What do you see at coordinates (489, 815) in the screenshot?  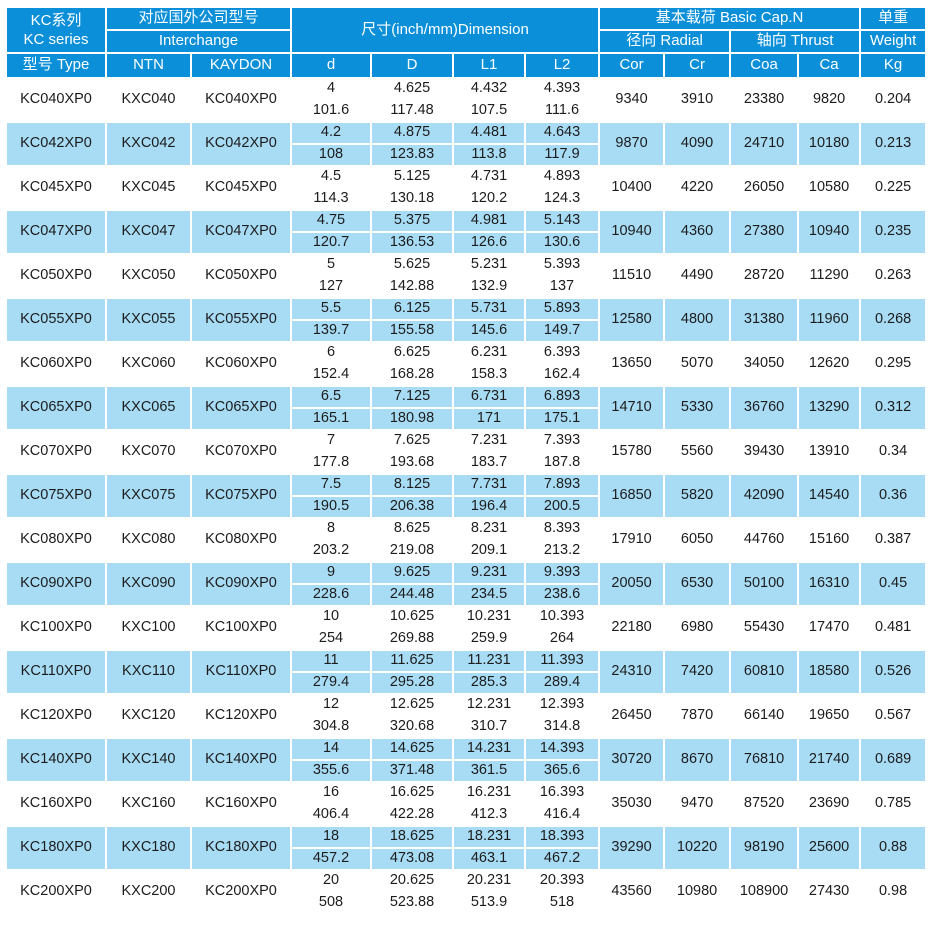 I see `cell-L1-mm: 412.3` at bounding box center [489, 815].